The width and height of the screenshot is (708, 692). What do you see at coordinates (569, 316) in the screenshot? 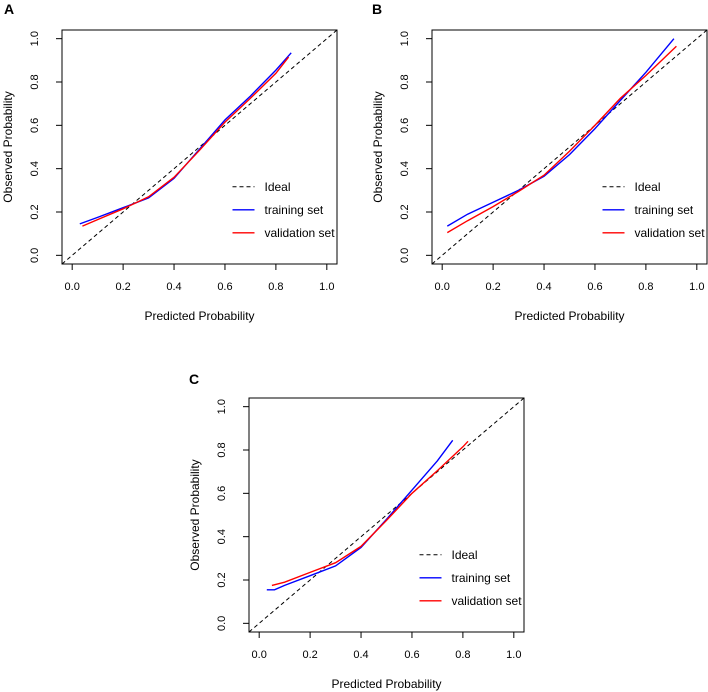
I see `x-axis-title-b: Predicted Probability` at bounding box center [569, 316].